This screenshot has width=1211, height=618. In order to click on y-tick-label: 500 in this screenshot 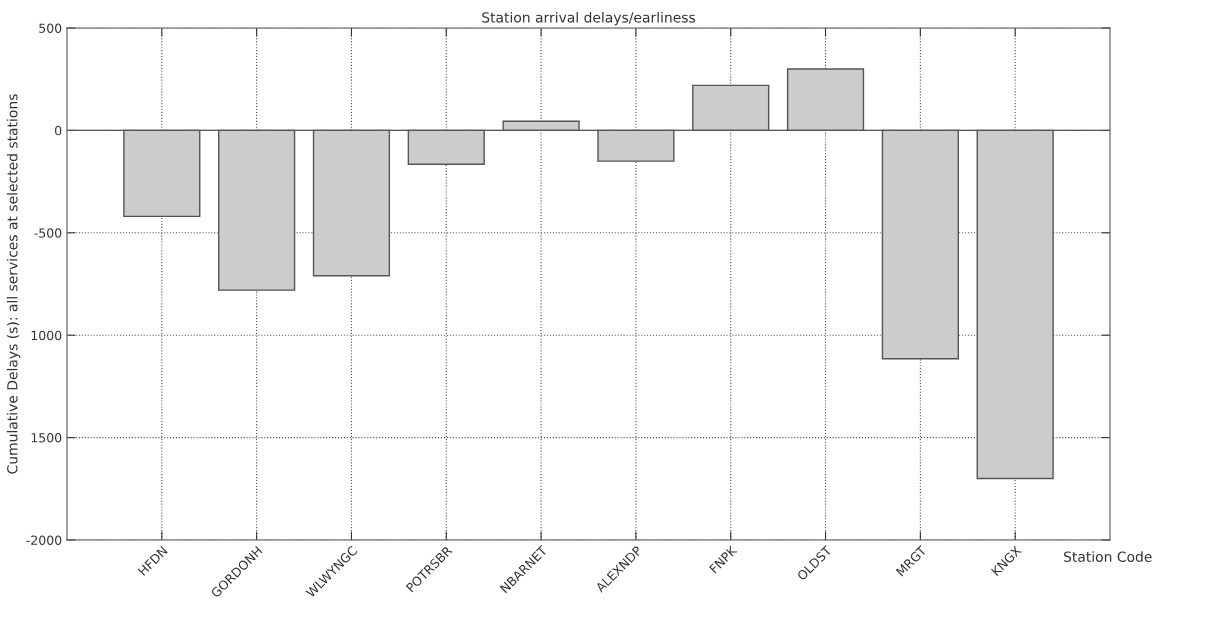, I will do `click(50, 28)`.